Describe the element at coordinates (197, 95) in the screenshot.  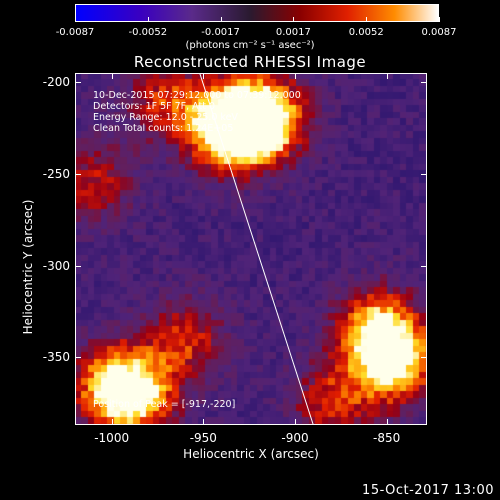
I see `annotation-time-range: 10-Dec-2015 07:29:12.000 to 07:39:12.000` at that location.